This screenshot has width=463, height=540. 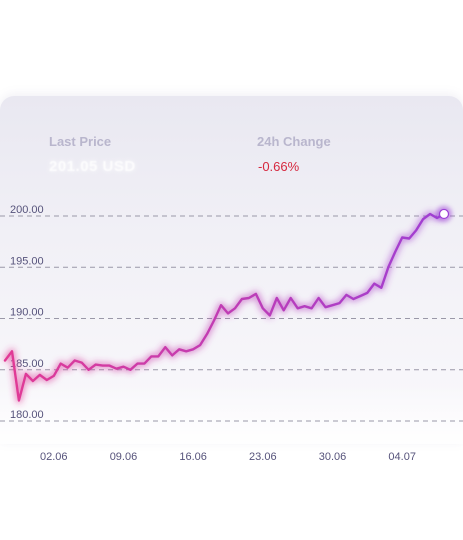 What do you see at coordinates (92, 166) in the screenshot?
I see `last-price-value: 201.05 USD` at bounding box center [92, 166].